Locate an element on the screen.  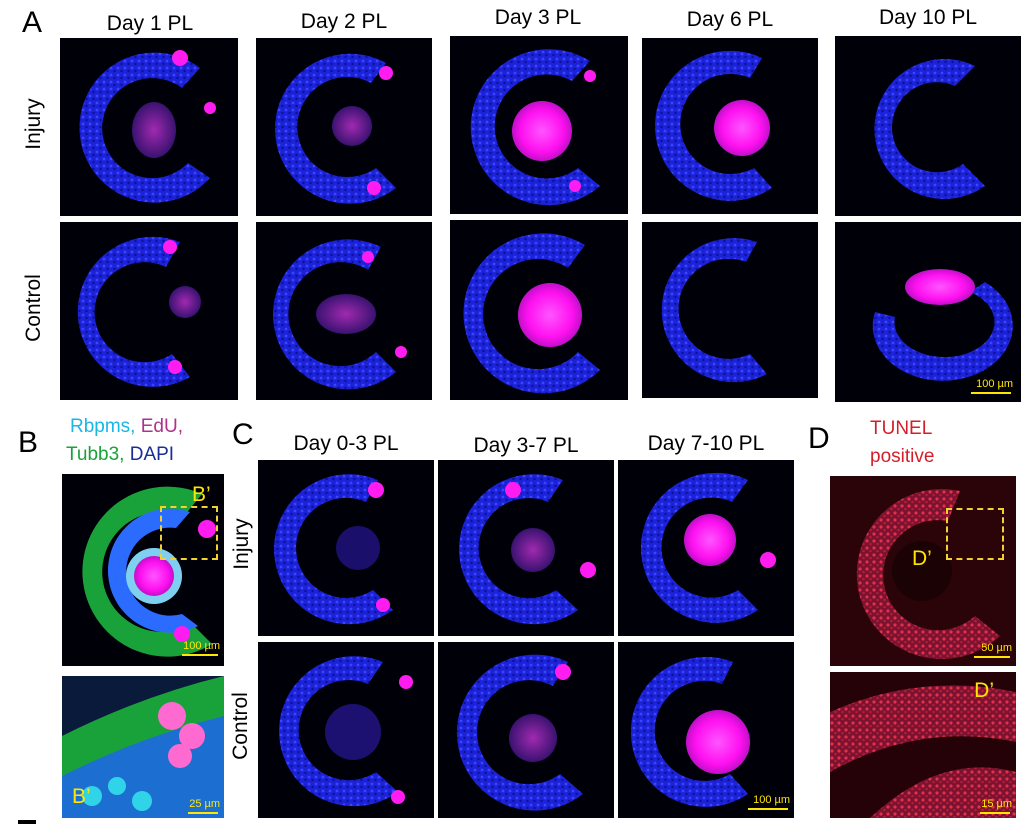
inset-box-b is located at coordinates (189, 533).